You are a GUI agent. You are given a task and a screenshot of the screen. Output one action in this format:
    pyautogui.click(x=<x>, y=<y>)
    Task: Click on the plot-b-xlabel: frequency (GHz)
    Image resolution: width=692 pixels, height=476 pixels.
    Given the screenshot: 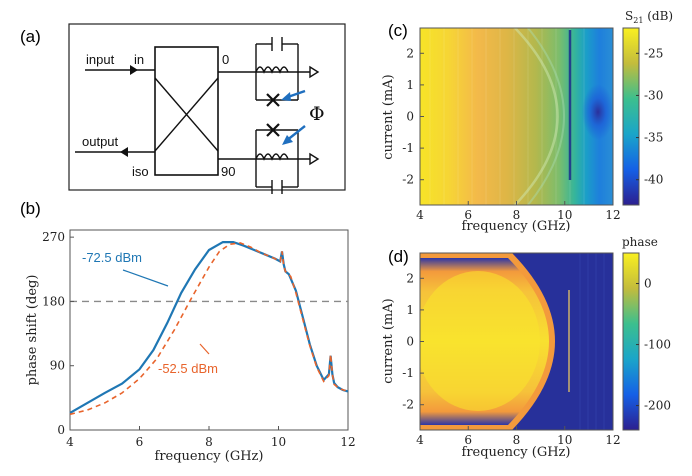 What is the action you would take?
    pyautogui.click(x=209, y=456)
    